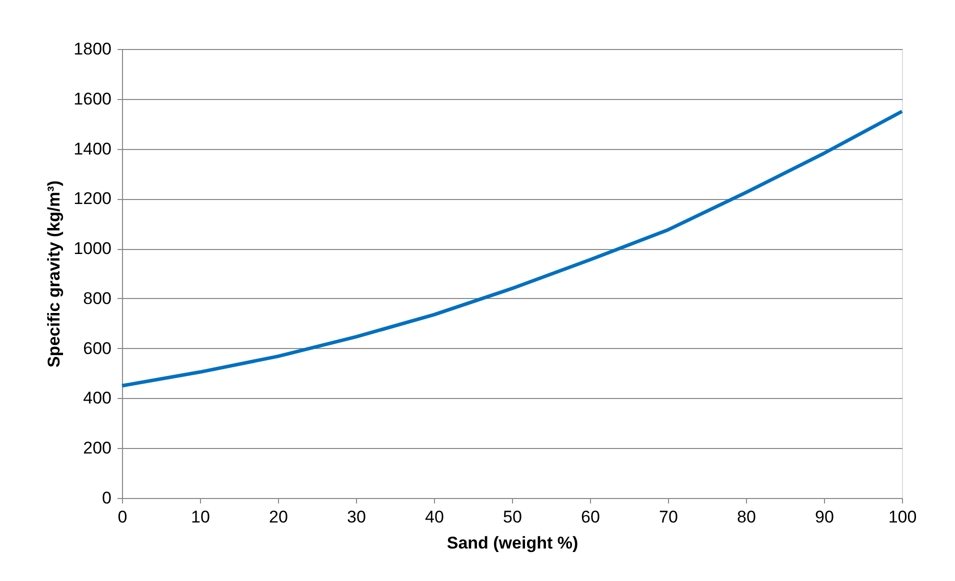 The height and width of the screenshot is (581, 955). Describe the element at coordinates (590, 517) in the screenshot. I see `x-tick-label: 60` at that location.